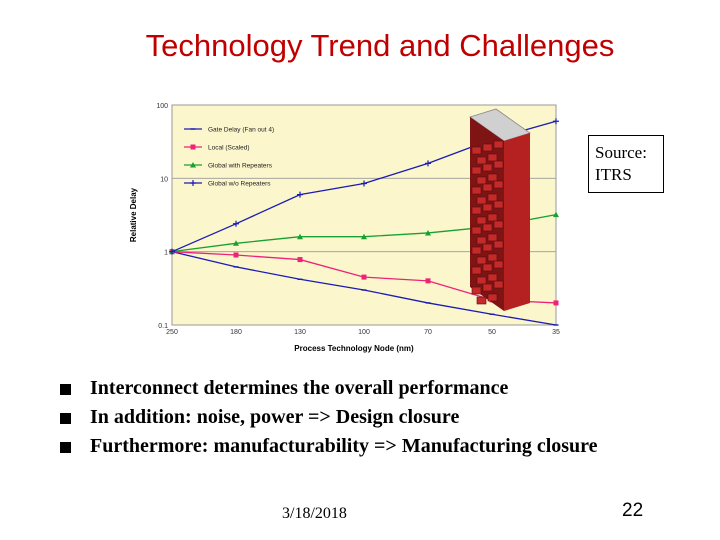  I want to click on y-tick-label: 0.1, so click(163, 326).